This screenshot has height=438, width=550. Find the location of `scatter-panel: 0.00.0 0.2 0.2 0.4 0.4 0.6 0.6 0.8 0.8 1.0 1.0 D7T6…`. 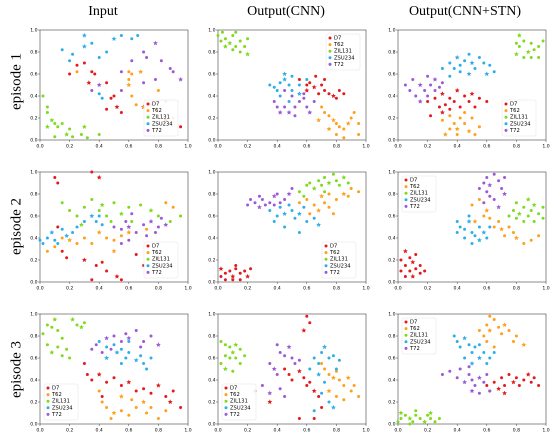

scatter-panel: 0.00.0 0.2 0.2 0.4 0.4 0.6 0.6 0.8 0.8 1.0 1.0 D7T6… is located at coordinates (289, 89).